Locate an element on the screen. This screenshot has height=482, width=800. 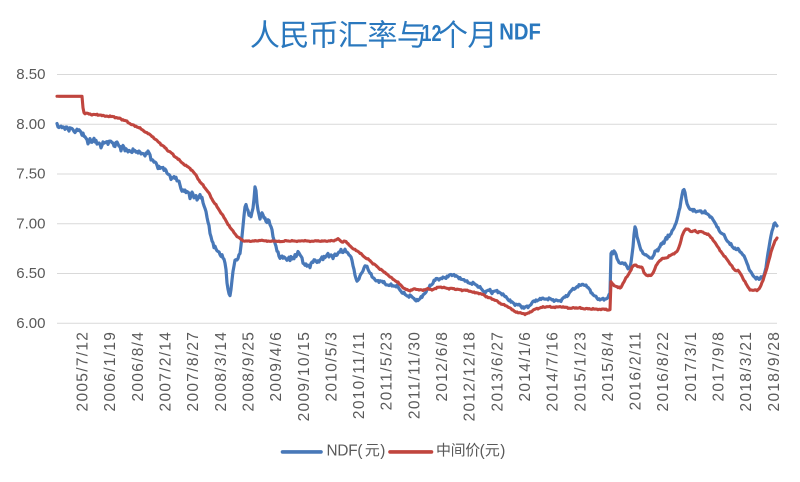
svg-text: 12 is located at coordinates (432, 34).